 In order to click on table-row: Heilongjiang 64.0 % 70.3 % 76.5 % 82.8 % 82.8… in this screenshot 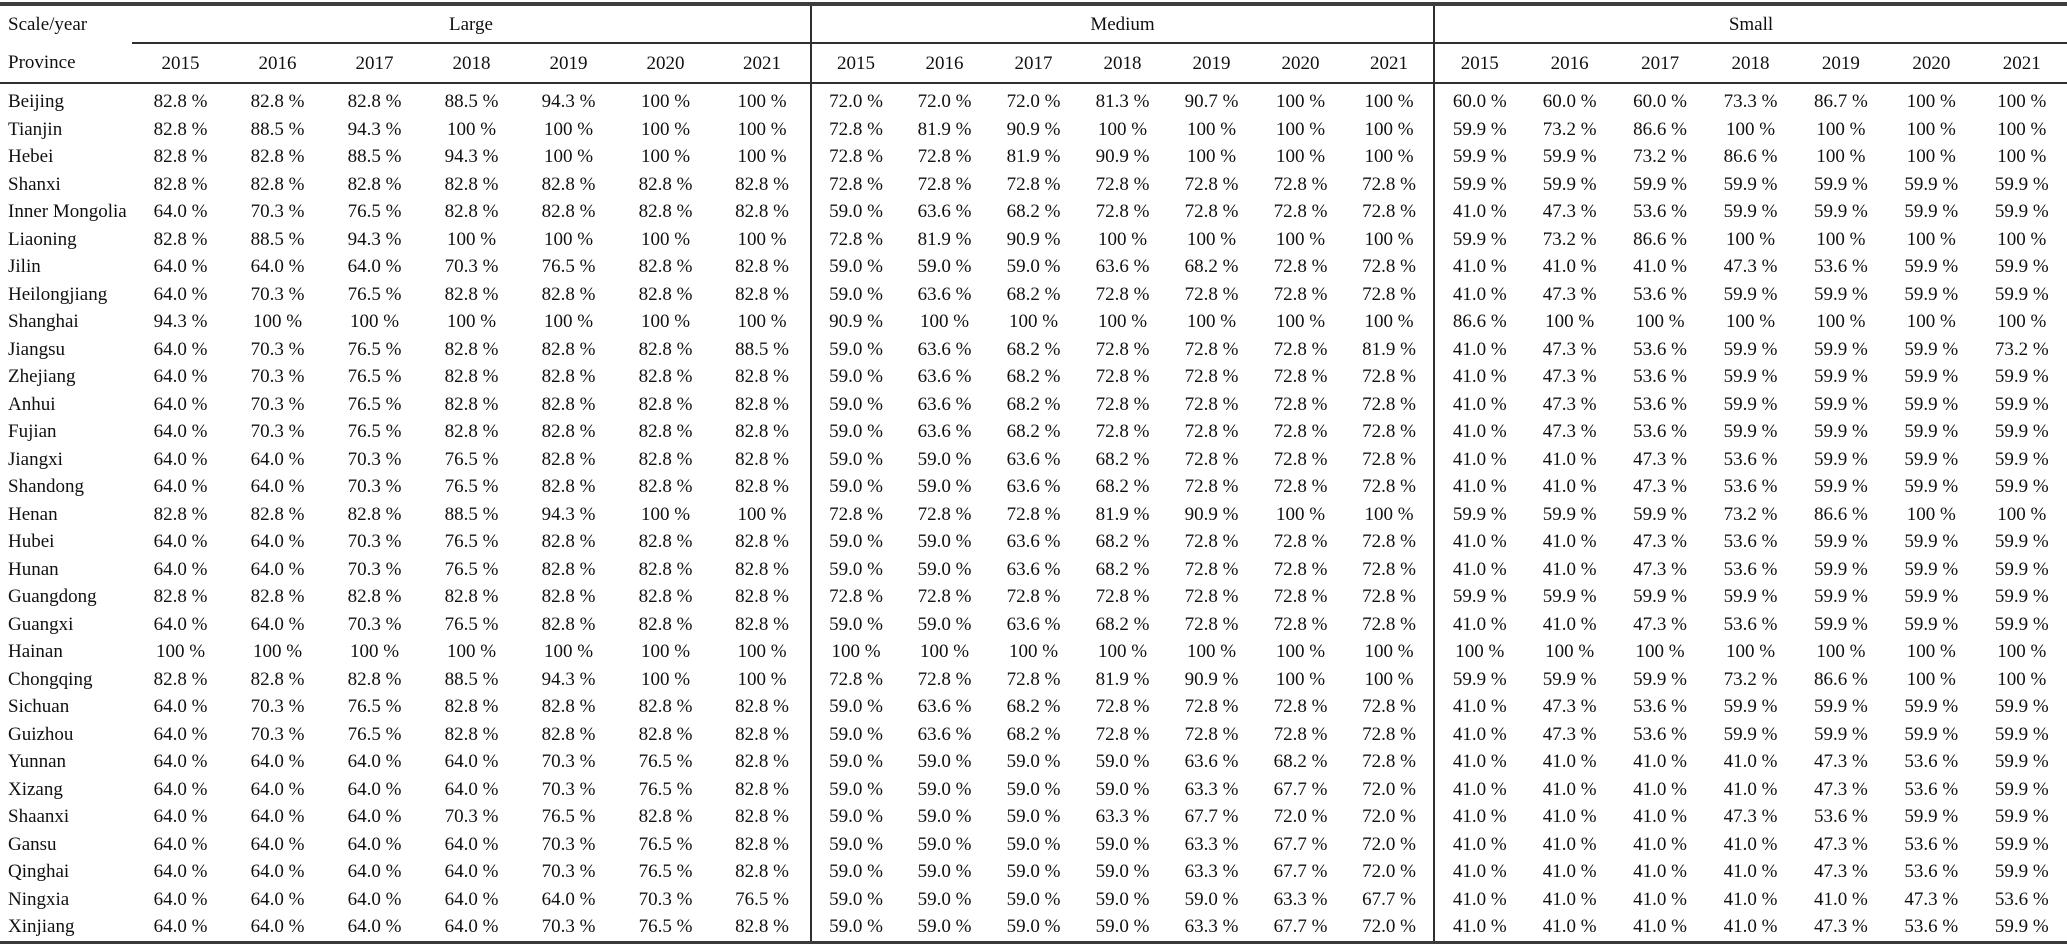, I will do `click(1033, 294)`.